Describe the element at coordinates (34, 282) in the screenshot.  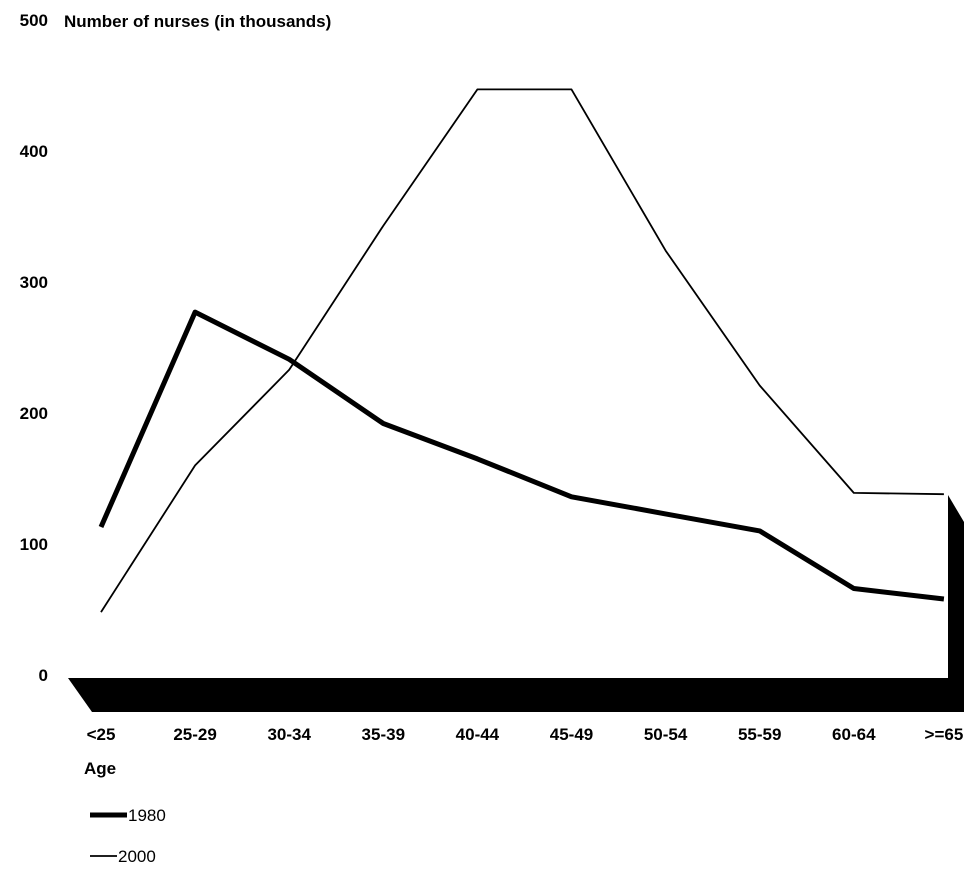
I see `y-tick-label: 300` at that location.